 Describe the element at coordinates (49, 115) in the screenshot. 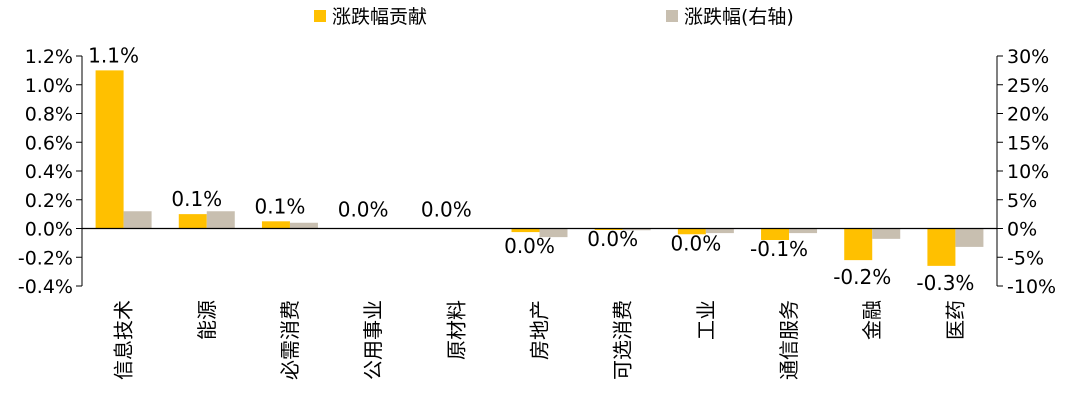

I see `left-tick-label: 0.8%` at that location.